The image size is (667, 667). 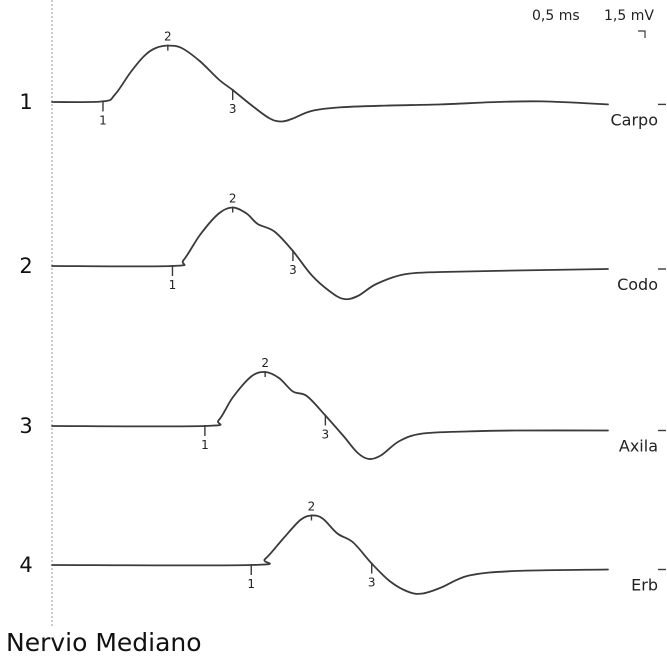 What do you see at coordinates (642, 34) in the screenshot?
I see `scale-corner-icon` at bounding box center [642, 34].